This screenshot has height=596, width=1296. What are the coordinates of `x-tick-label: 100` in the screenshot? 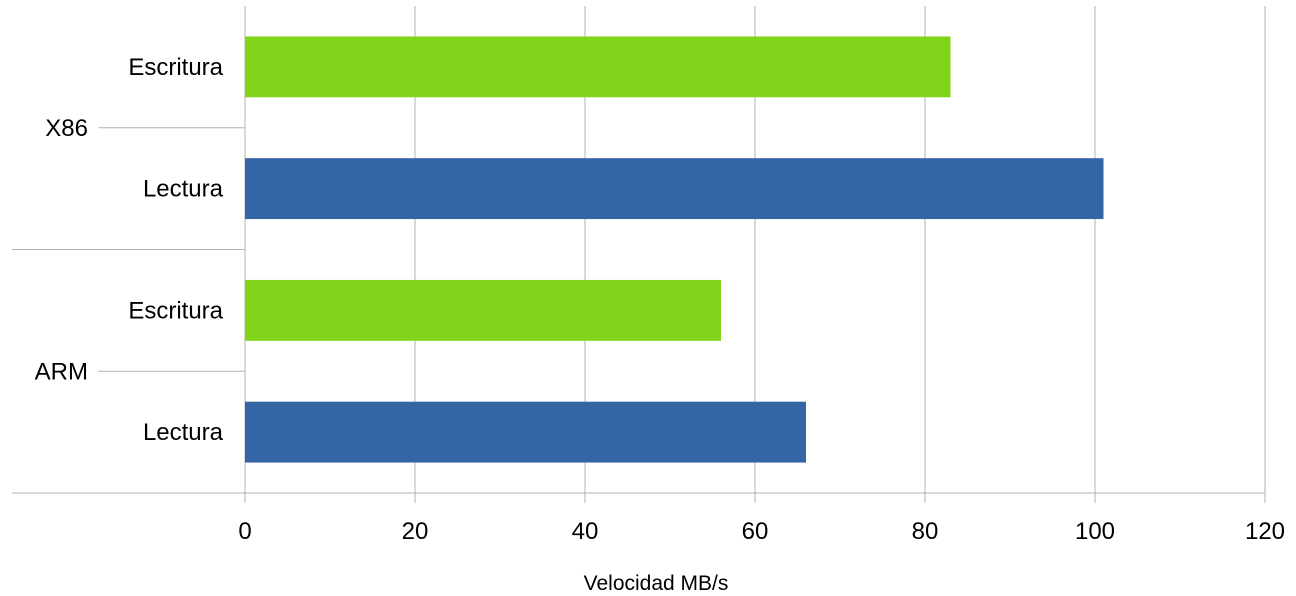 It's located at (1095, 531).